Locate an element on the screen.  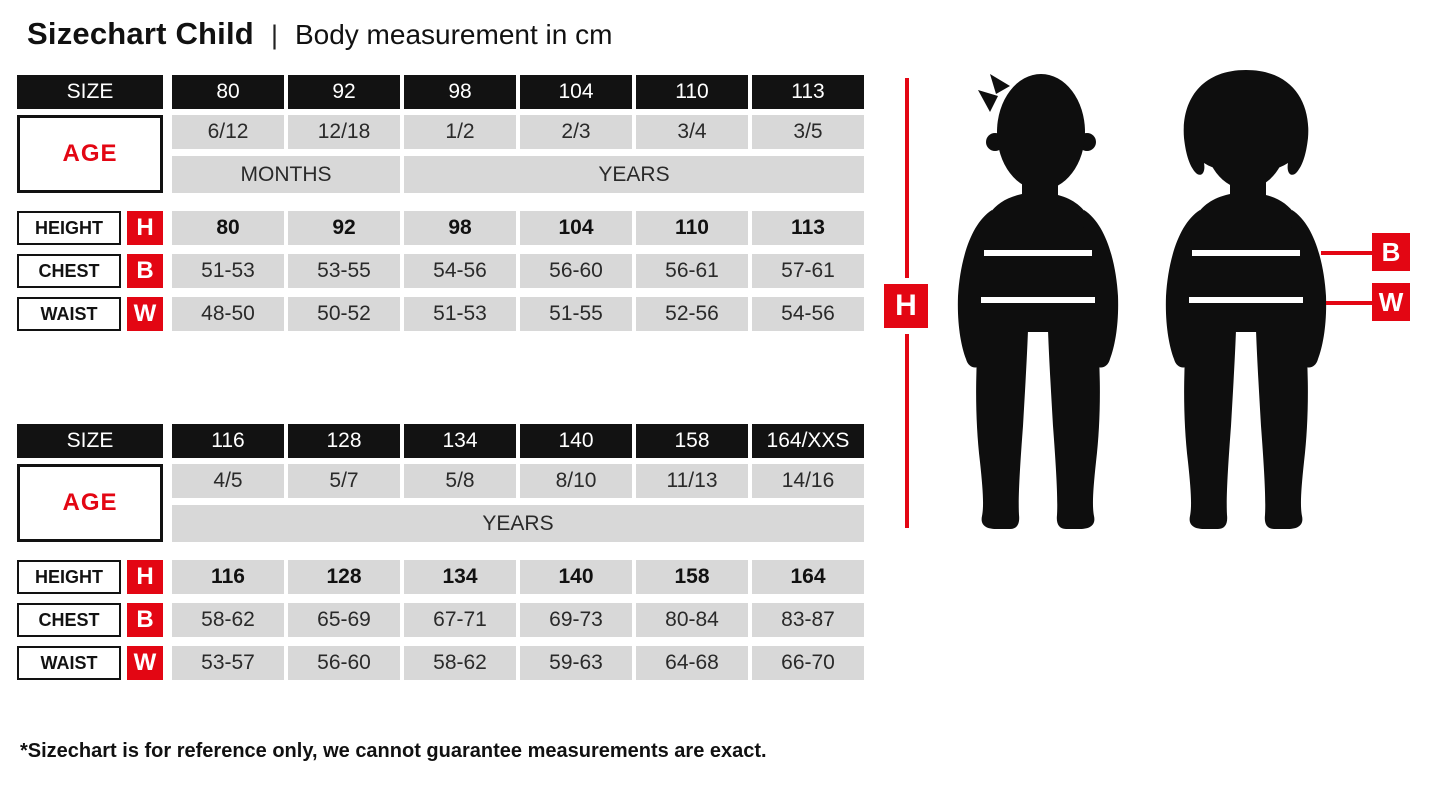
waist-marker-badge: W is located at coordinates (1391, 302).